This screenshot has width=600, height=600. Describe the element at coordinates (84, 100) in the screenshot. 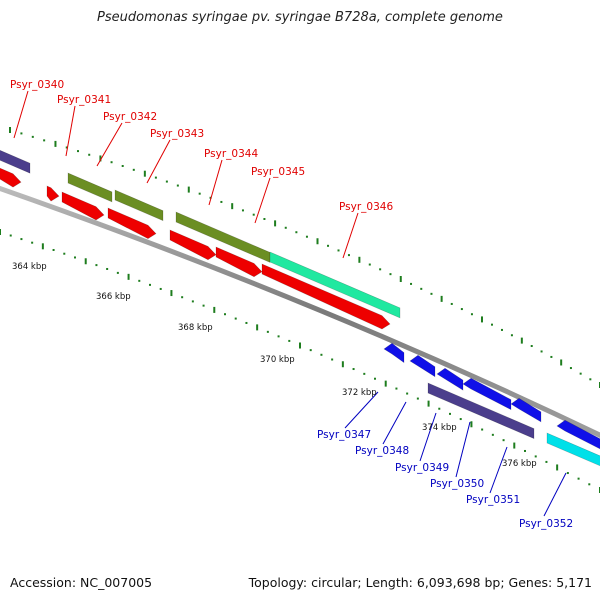

I see `gene-label-psyr-0341: Psyr_0341` at that location.